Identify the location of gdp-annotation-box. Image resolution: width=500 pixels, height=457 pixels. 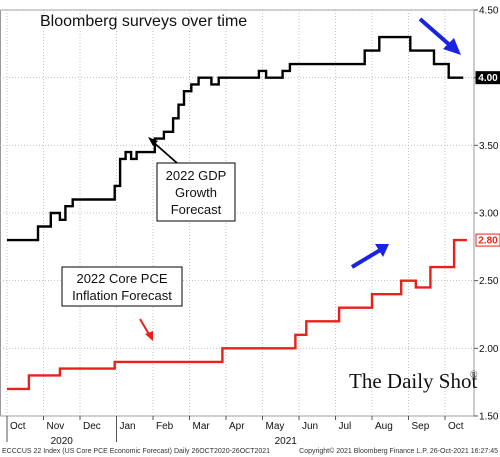
(196, 192).